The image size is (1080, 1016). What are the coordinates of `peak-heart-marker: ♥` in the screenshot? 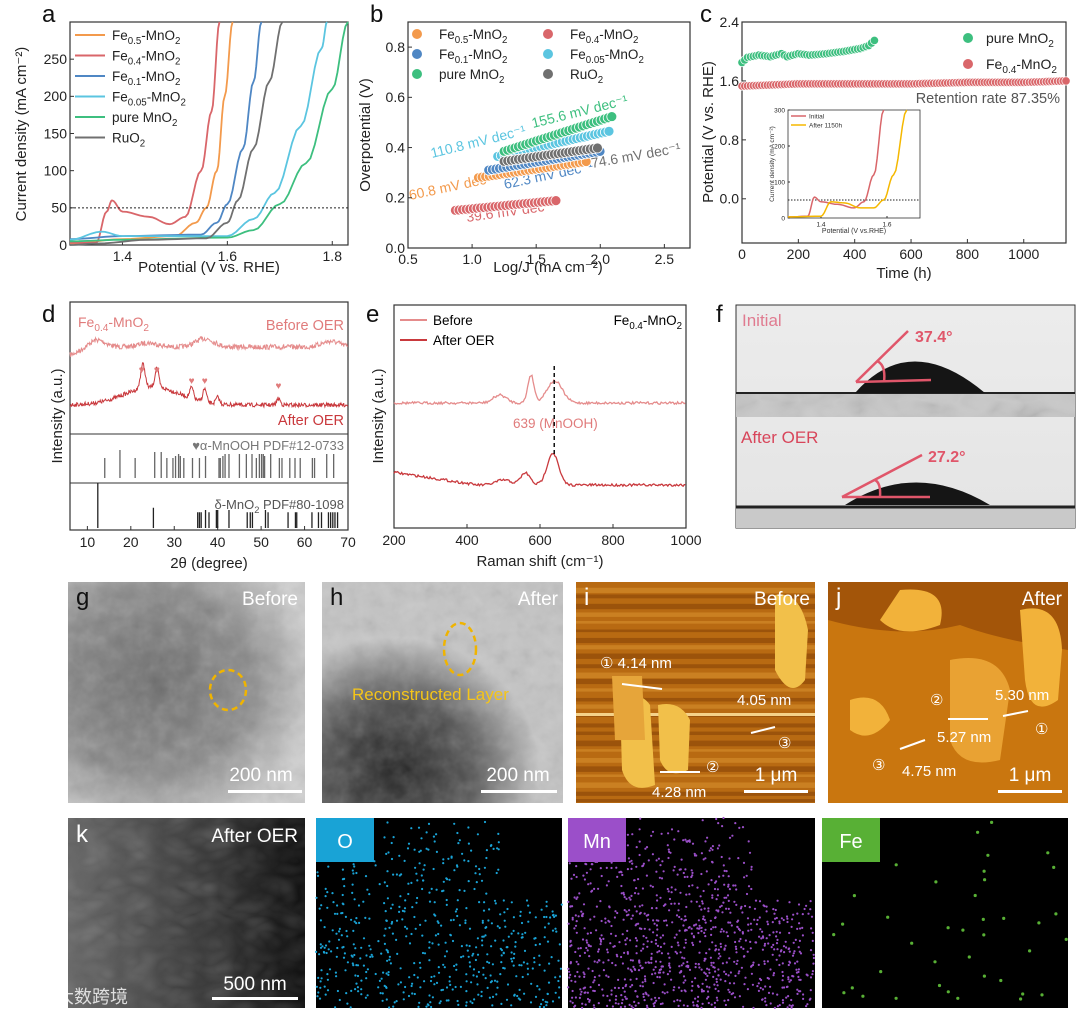 It's located at (205, 381).